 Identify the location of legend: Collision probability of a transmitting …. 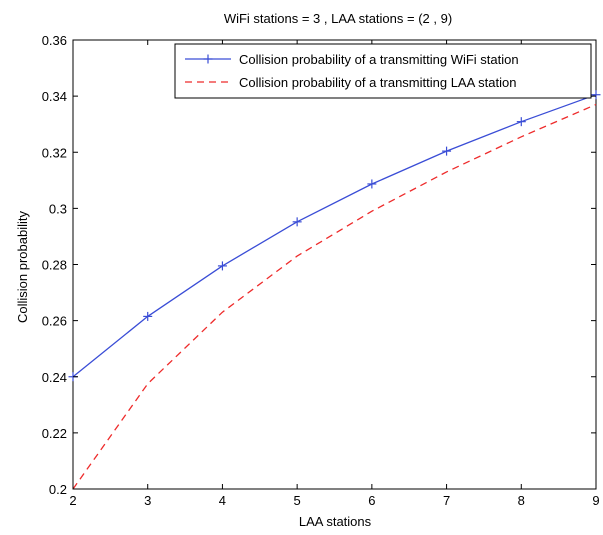
(383, 71).